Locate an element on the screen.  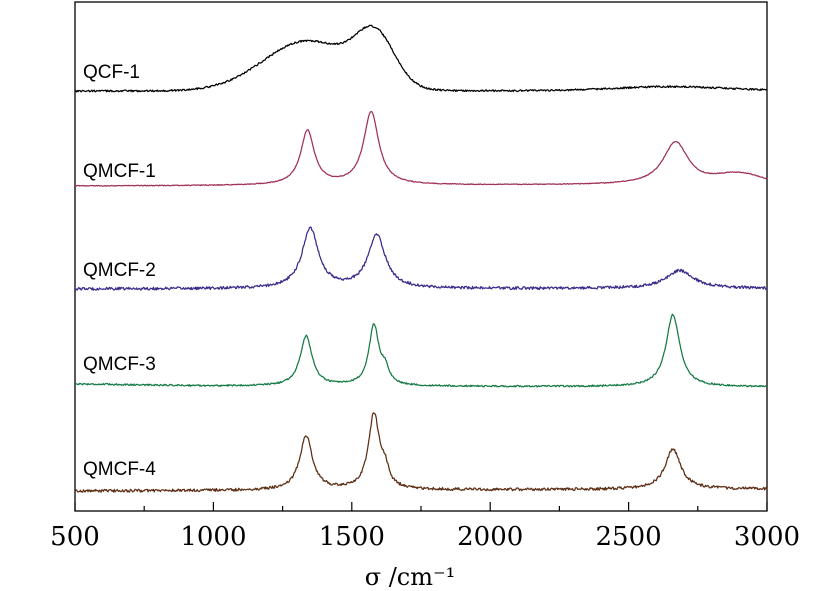
series-labels: QCF-1 QMCF-1 QMCF-2 QMCF-3 QMCF-4 is located at coordinates (119, 271).